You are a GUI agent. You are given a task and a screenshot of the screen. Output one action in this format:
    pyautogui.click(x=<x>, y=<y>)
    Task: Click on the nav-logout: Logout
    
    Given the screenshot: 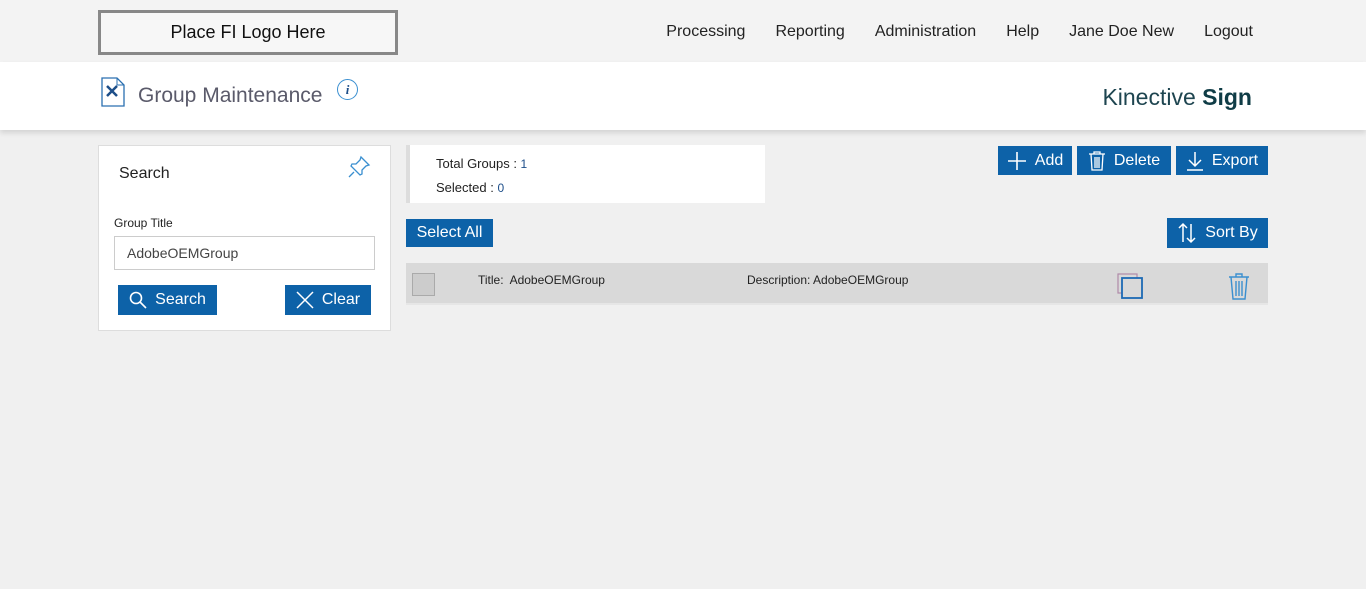 What is the action you would take?
    pyautogui.click(x=1228, y=31)
    